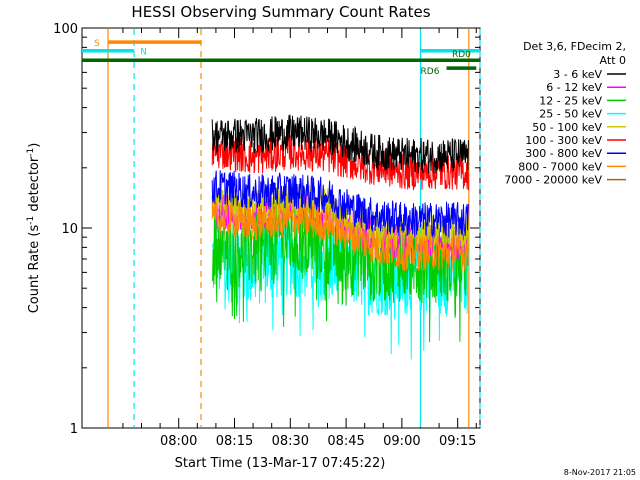  What do you see at coordinates (600, 472) in the screenshot?
I see `footer-timestamp: 8-Nov-2017 21:05` at bounding box center [600, 472].